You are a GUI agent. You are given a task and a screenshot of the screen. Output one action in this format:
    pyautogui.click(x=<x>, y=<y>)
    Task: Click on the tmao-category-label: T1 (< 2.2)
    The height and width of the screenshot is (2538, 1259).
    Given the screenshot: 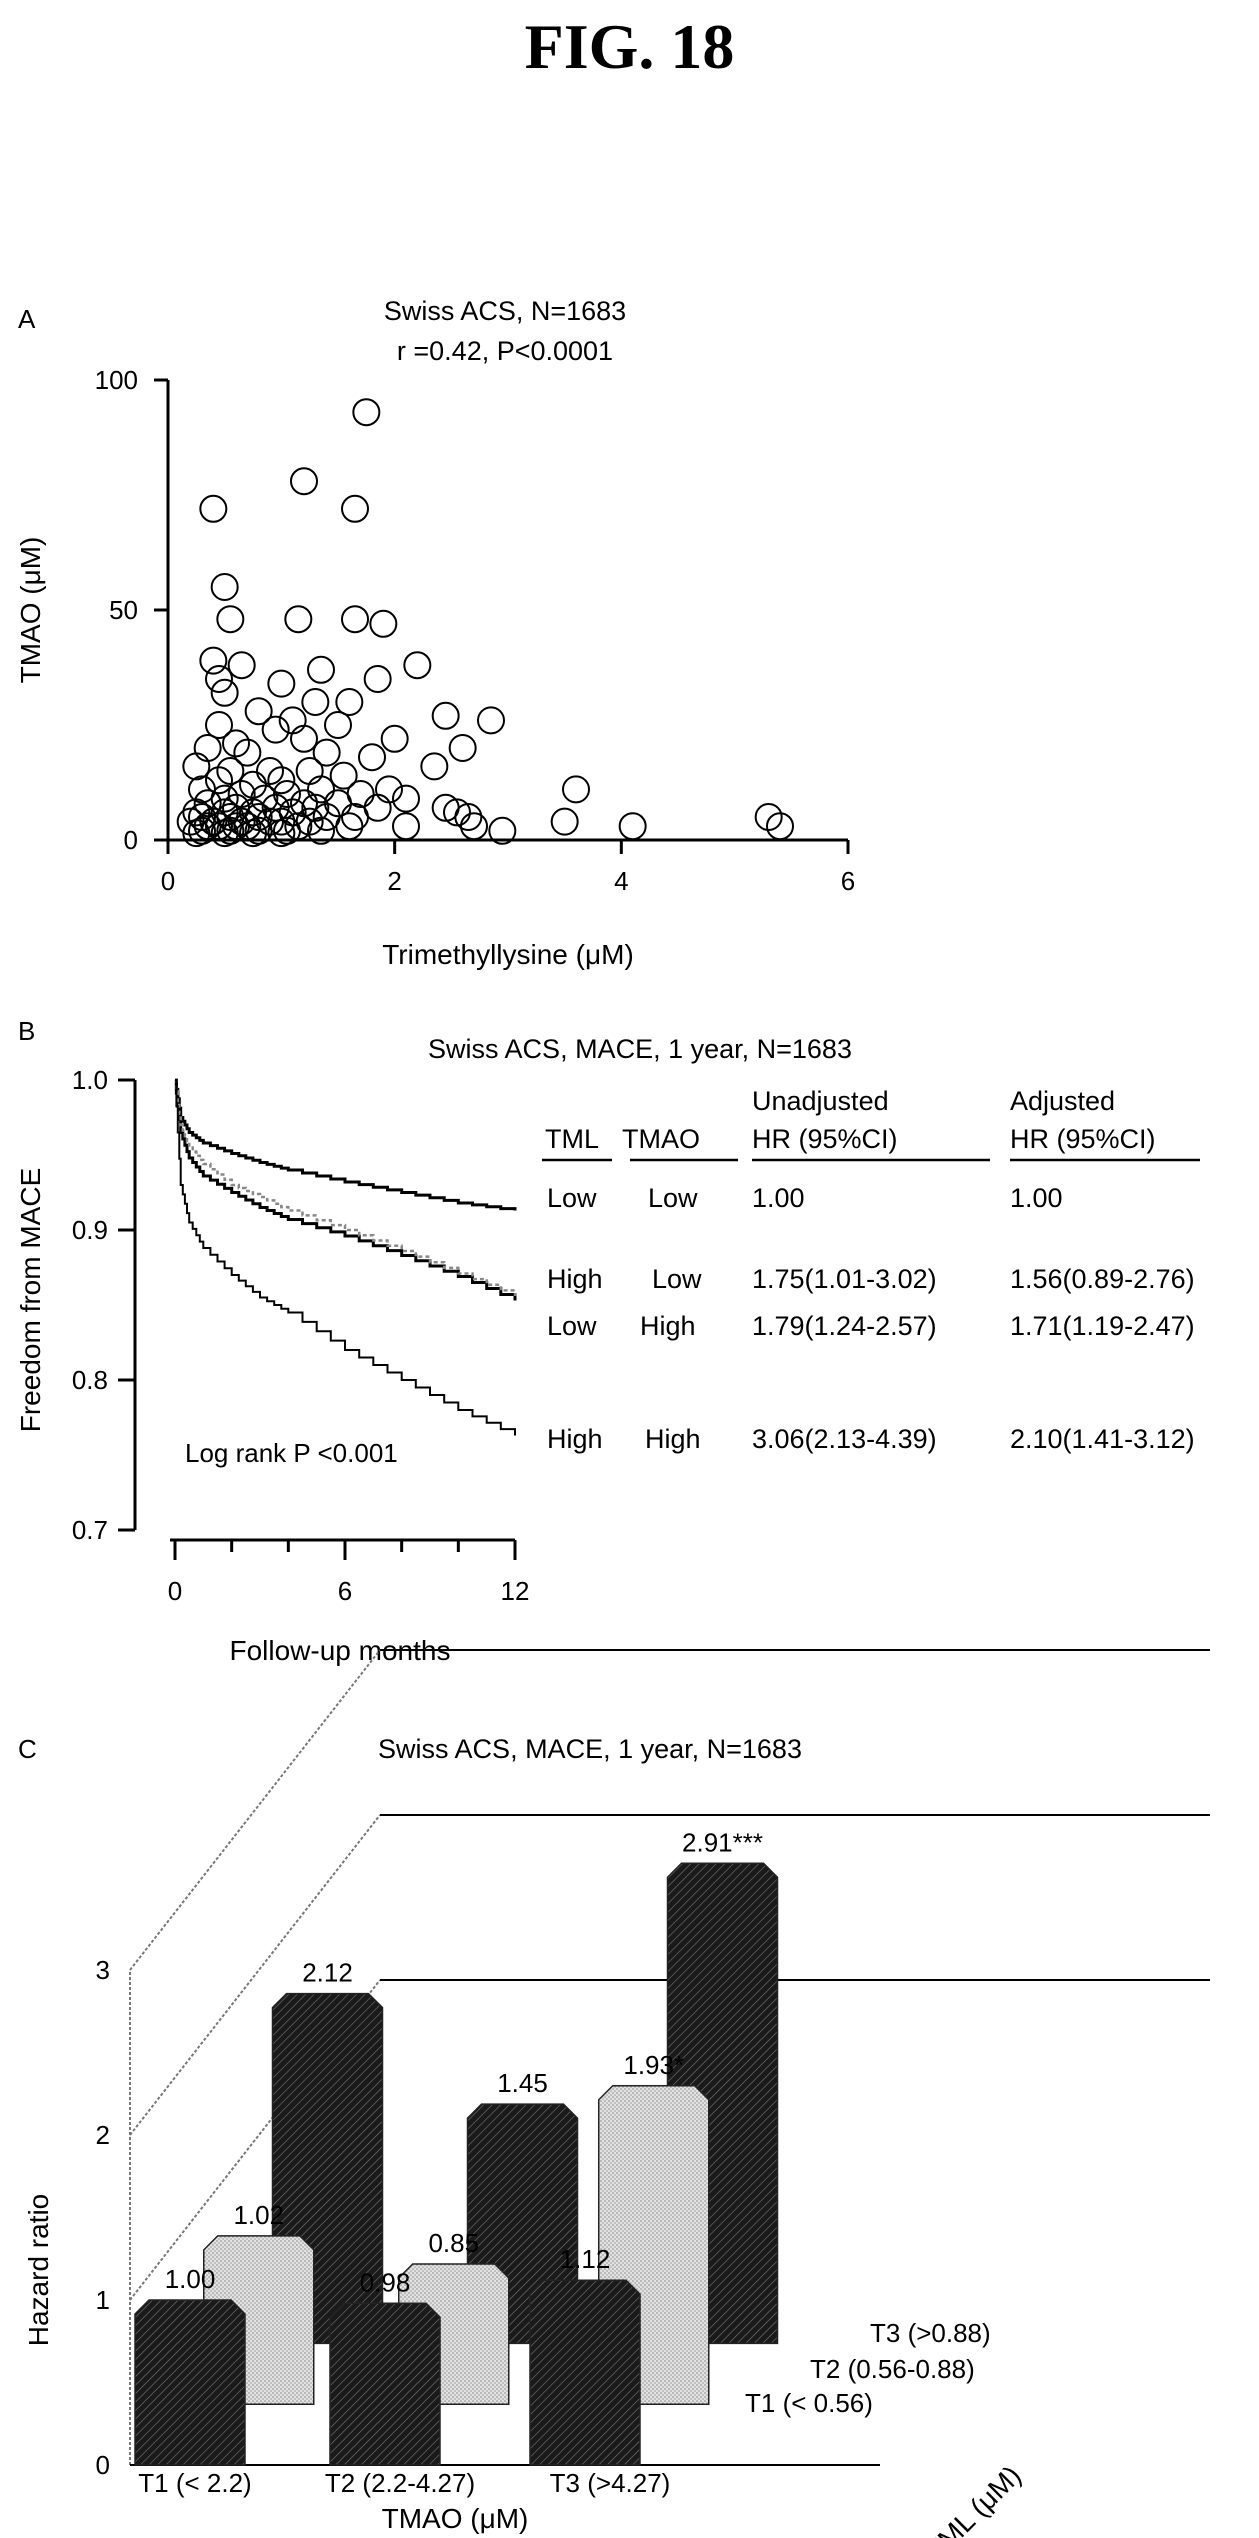 What is the action you would take?
    pyautogui.click(x=194, y=2483)
    